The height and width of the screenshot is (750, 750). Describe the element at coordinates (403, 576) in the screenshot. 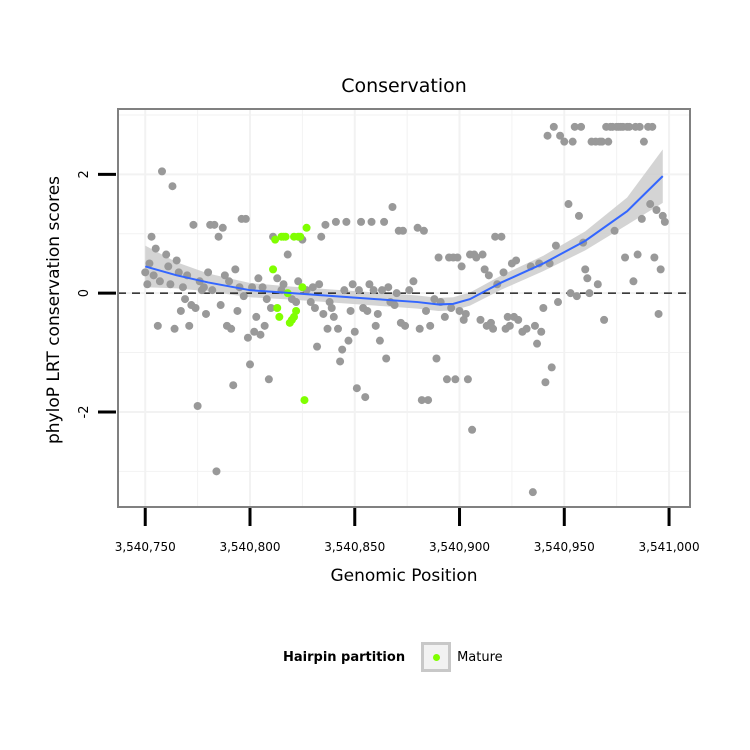

I see `x-axis-label: Genomic Position` at that location.